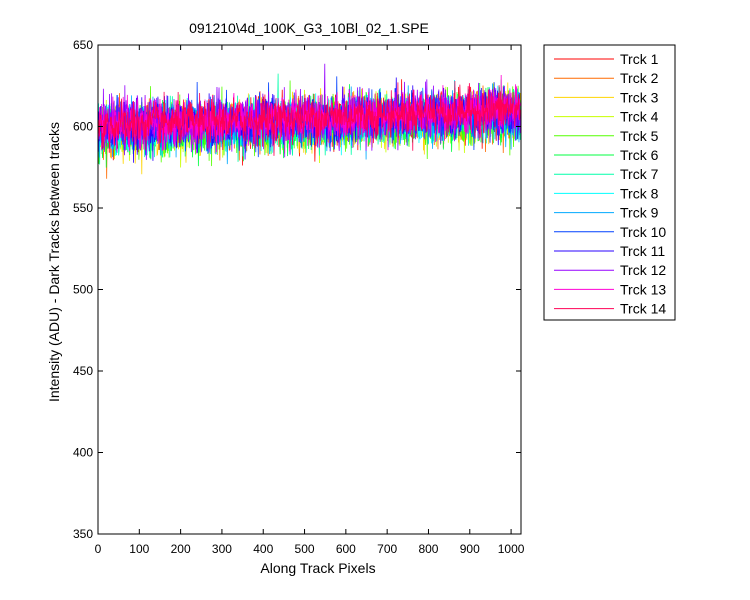 This screenshot has width=750, height=600. Describe the element at coordinates (639, 117) in the screenshot. I see `legend-label-trck-4: Trck 4` at that location.